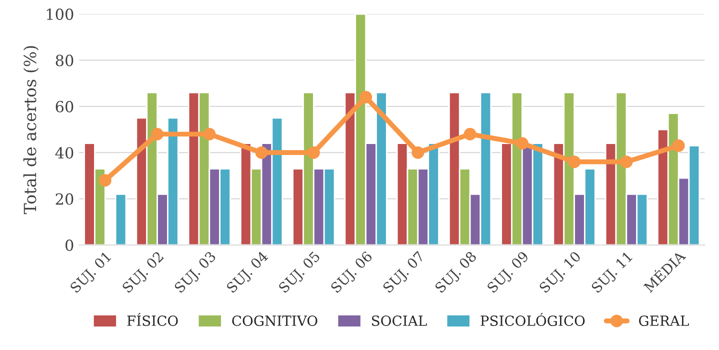 The height and width of the screenshot is (350, 719). What do you see at coordinates (532, 319) in the screenshot?
I see `legend-label: PSICOLÓGICO` at bounding box center [532, 319].